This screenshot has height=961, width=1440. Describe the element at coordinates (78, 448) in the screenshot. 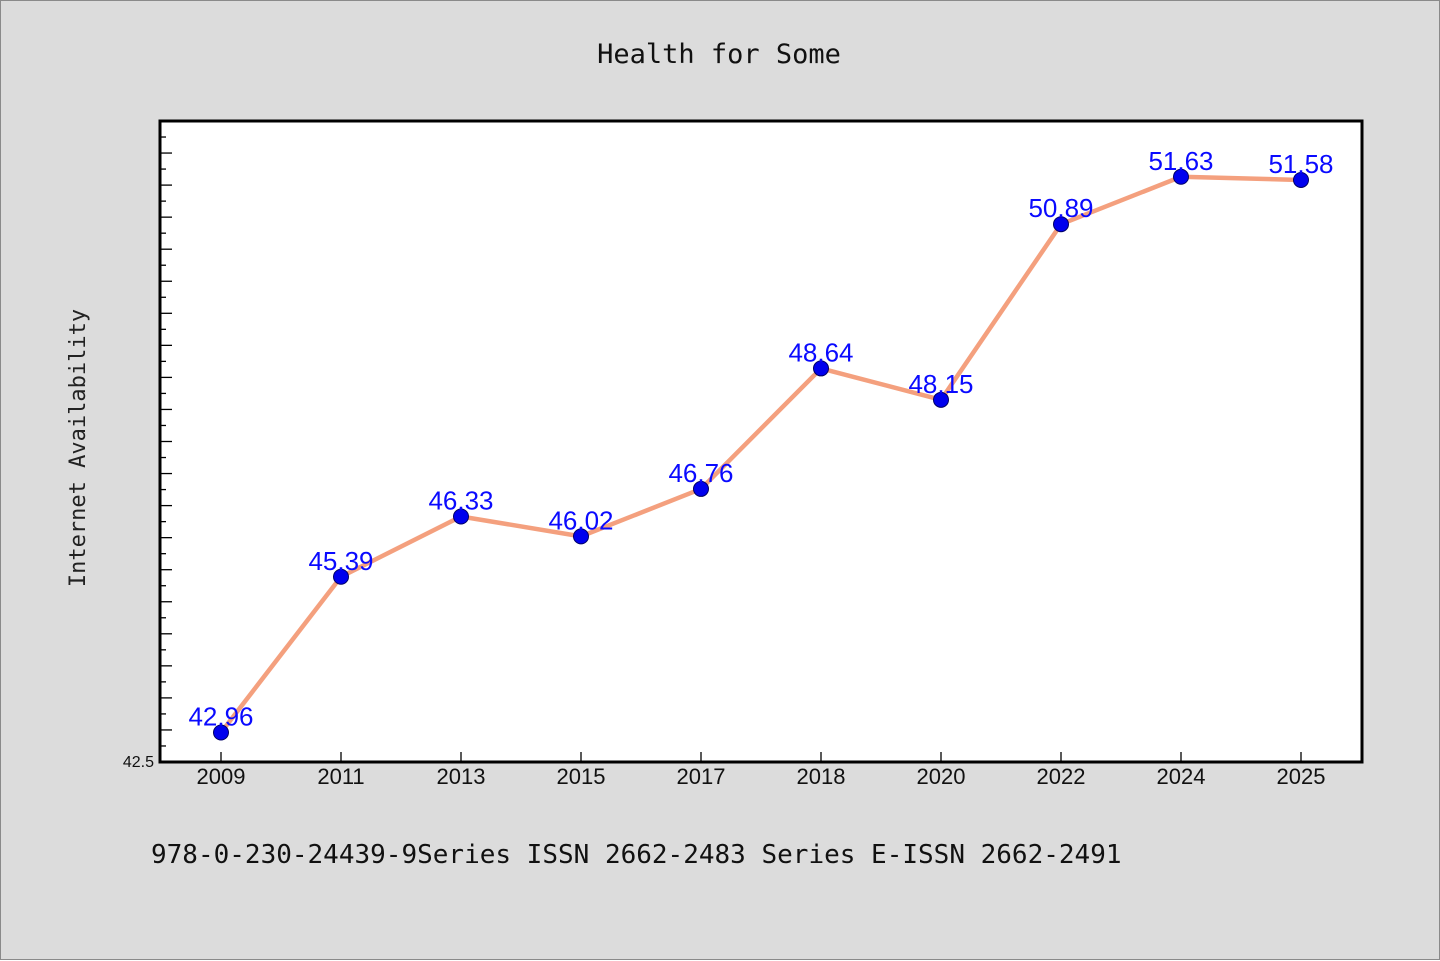

I see `y-axis-label: Internet Availability` at that location.